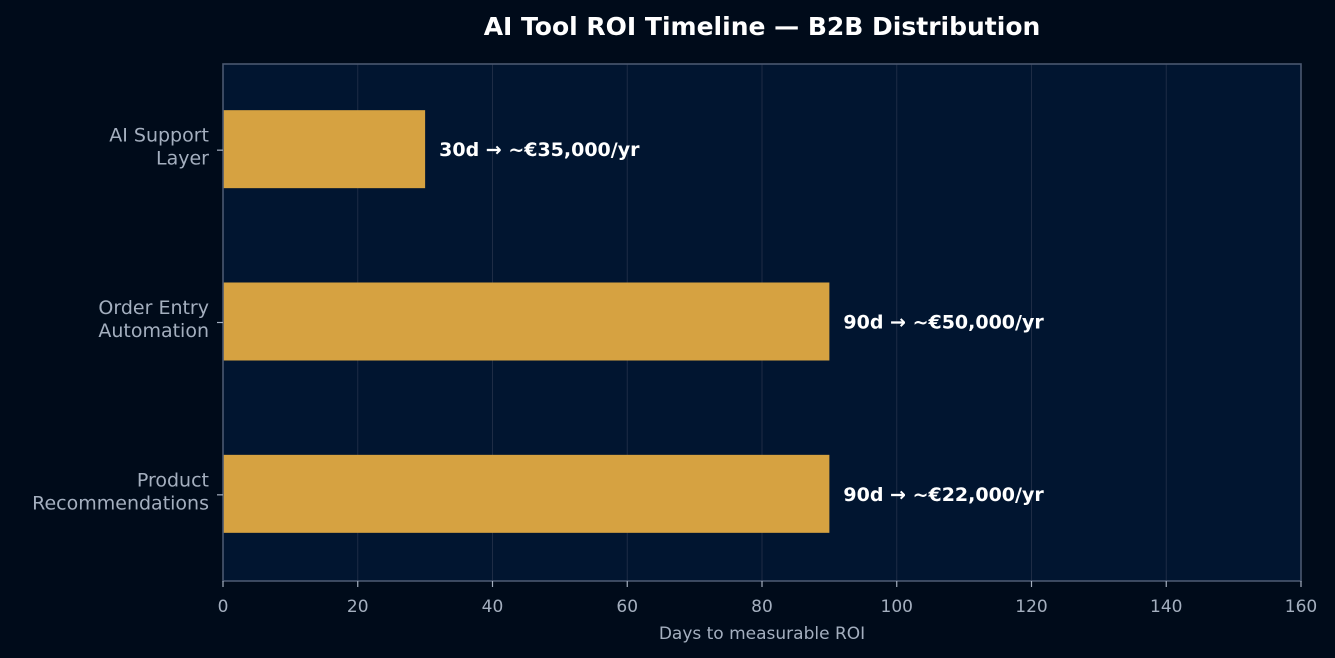 The width and height of the screenshot is (1335, 658). Describe the element at coordinates (762, 634) in the screenshot. I see `x-axis-label: Days to measurable ROI` at that location.